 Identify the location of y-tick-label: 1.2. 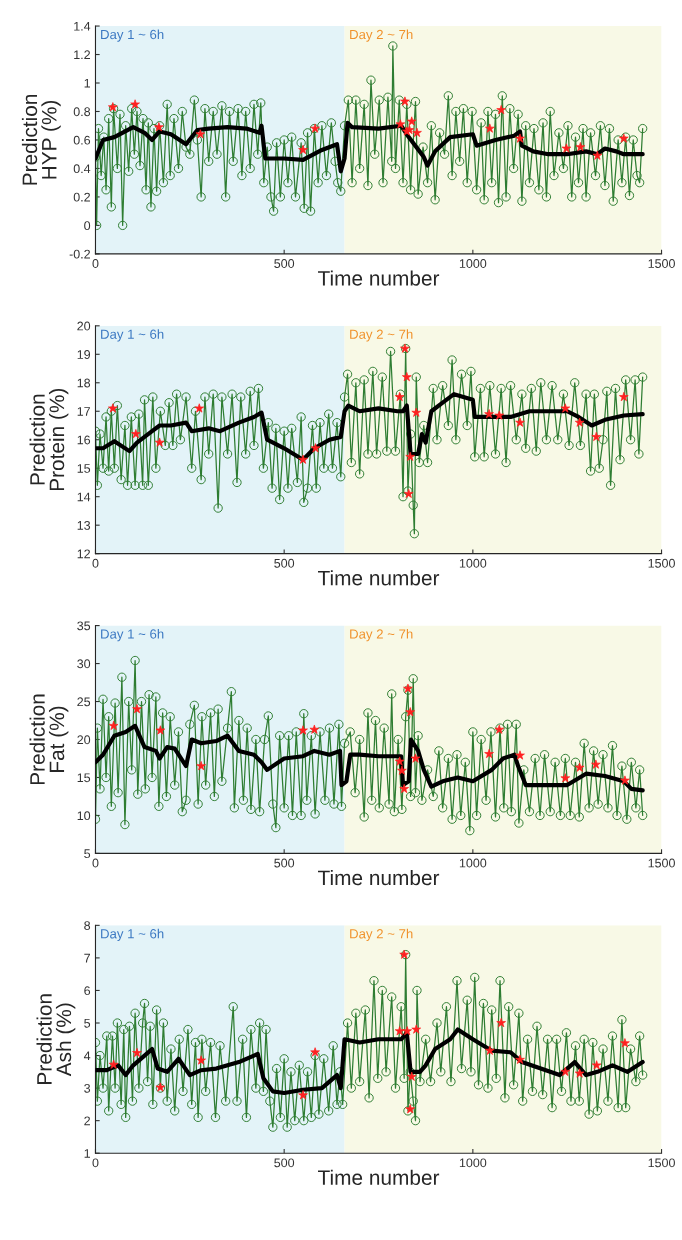
(82, 55).